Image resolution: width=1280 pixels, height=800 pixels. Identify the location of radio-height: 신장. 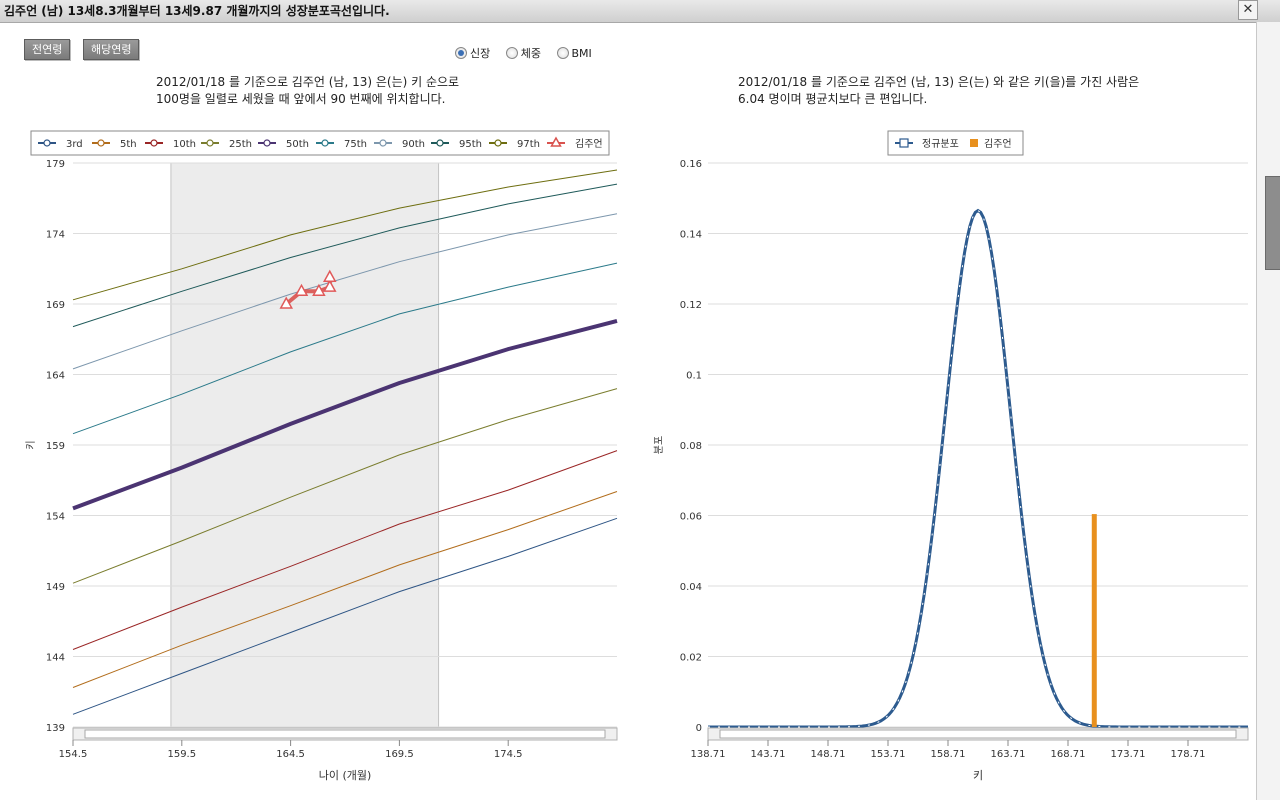
(472, 53).